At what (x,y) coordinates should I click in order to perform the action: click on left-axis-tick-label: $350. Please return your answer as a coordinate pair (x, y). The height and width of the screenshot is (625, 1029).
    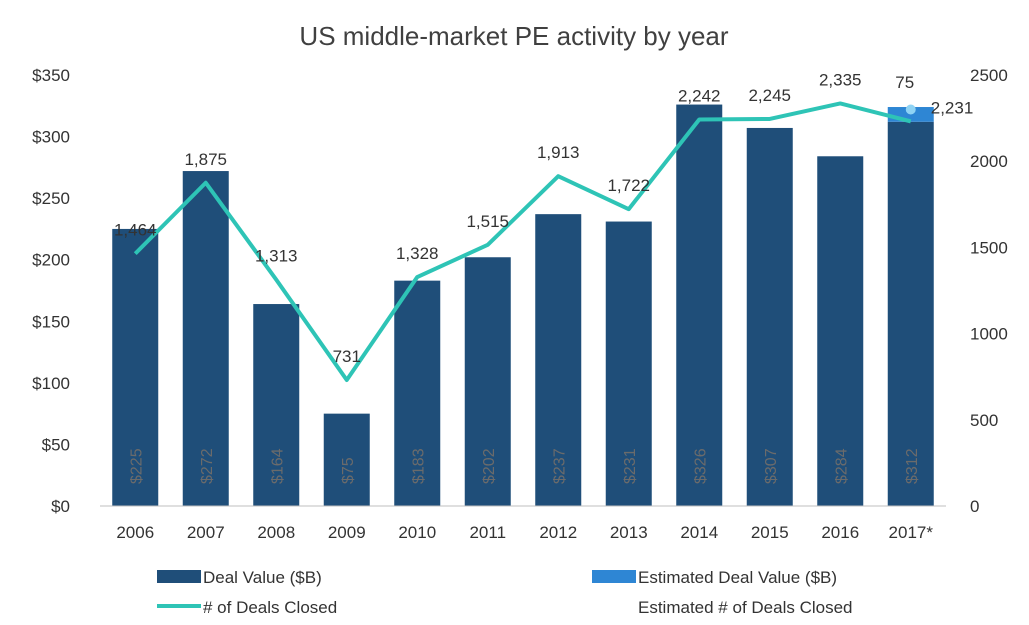
    Looking at the image, I should click on (51, 75).